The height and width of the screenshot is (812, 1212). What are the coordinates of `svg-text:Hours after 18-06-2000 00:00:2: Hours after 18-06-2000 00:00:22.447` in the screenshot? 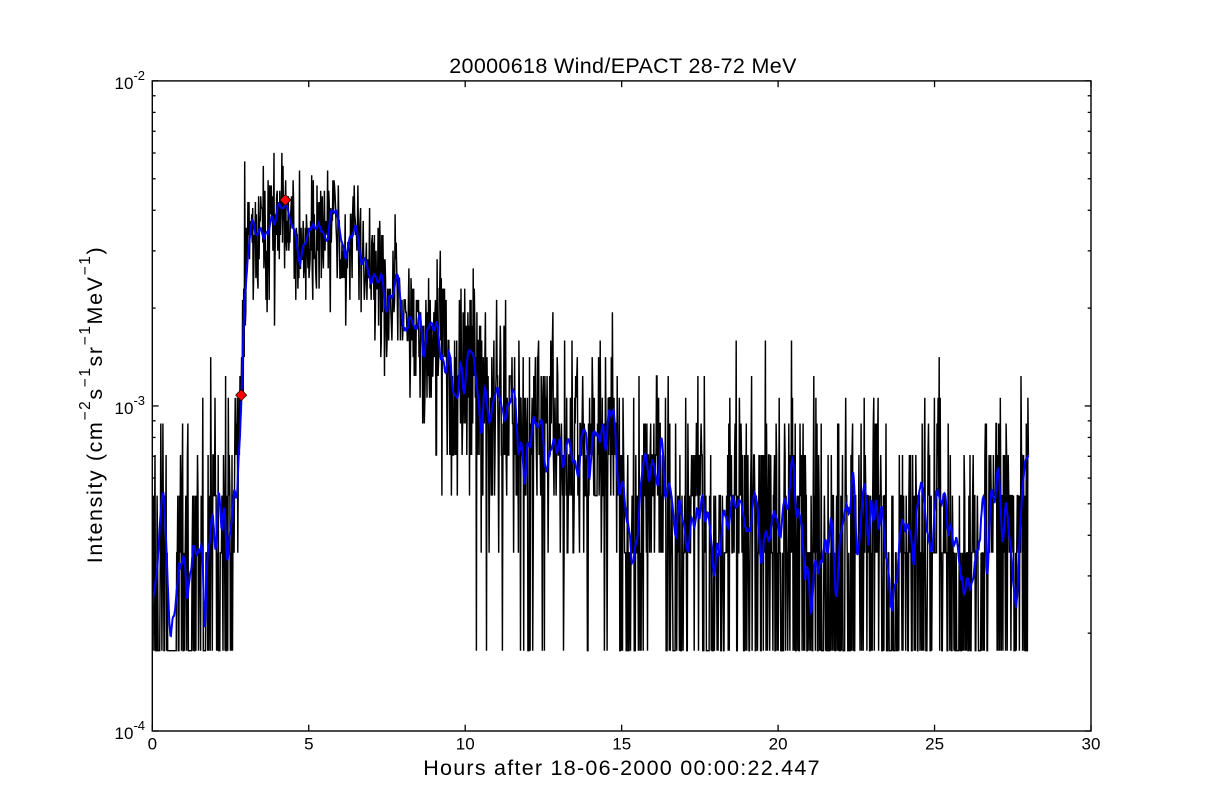 It's located at (622, 768).